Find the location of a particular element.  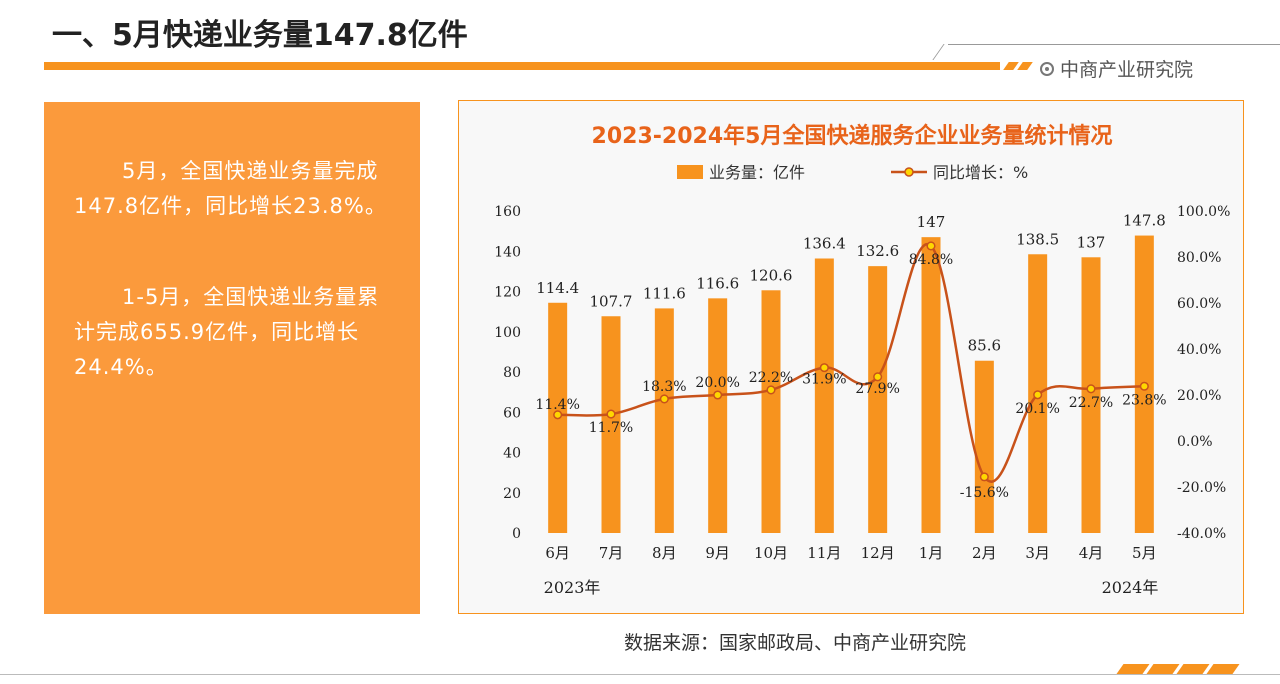

data-source: 数据来源：国家邮政局、中商产业研究院 is located at coordinates (795, 643).